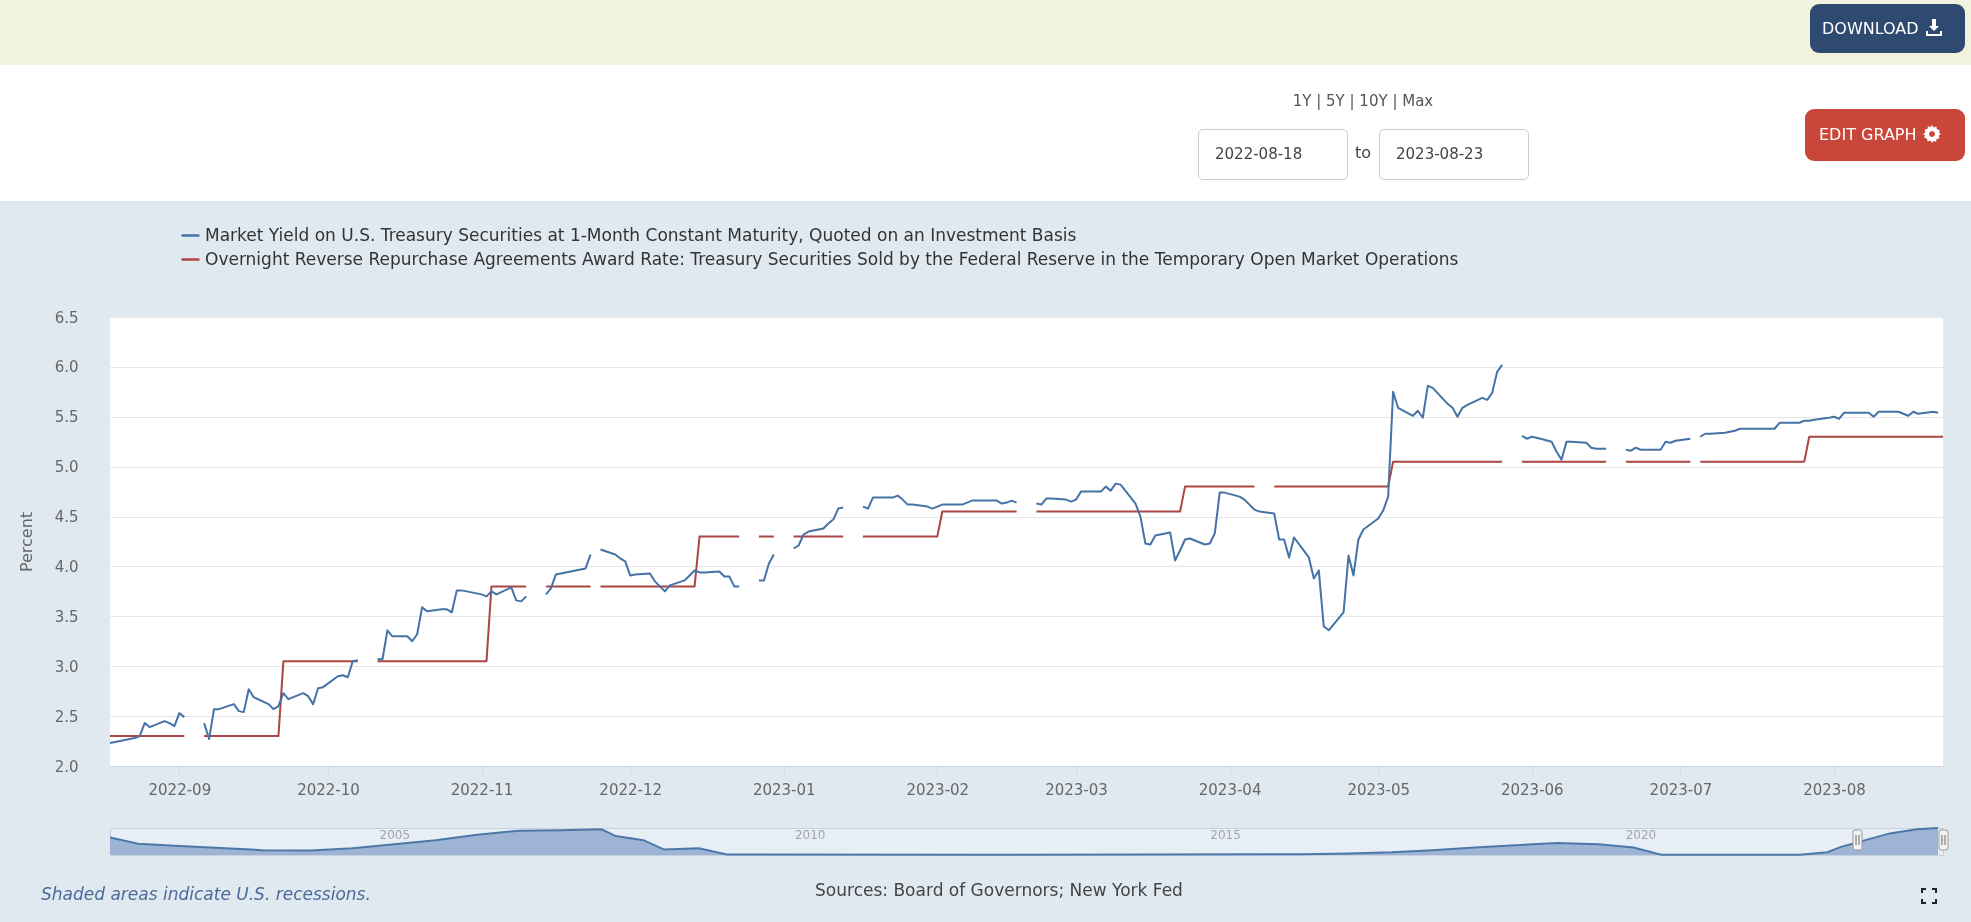 This screenshot has height=922, width=1971. Describe the element at coordinates (66, 417) in the screenshot. I see `y-tick-label: 5.5` at that location.